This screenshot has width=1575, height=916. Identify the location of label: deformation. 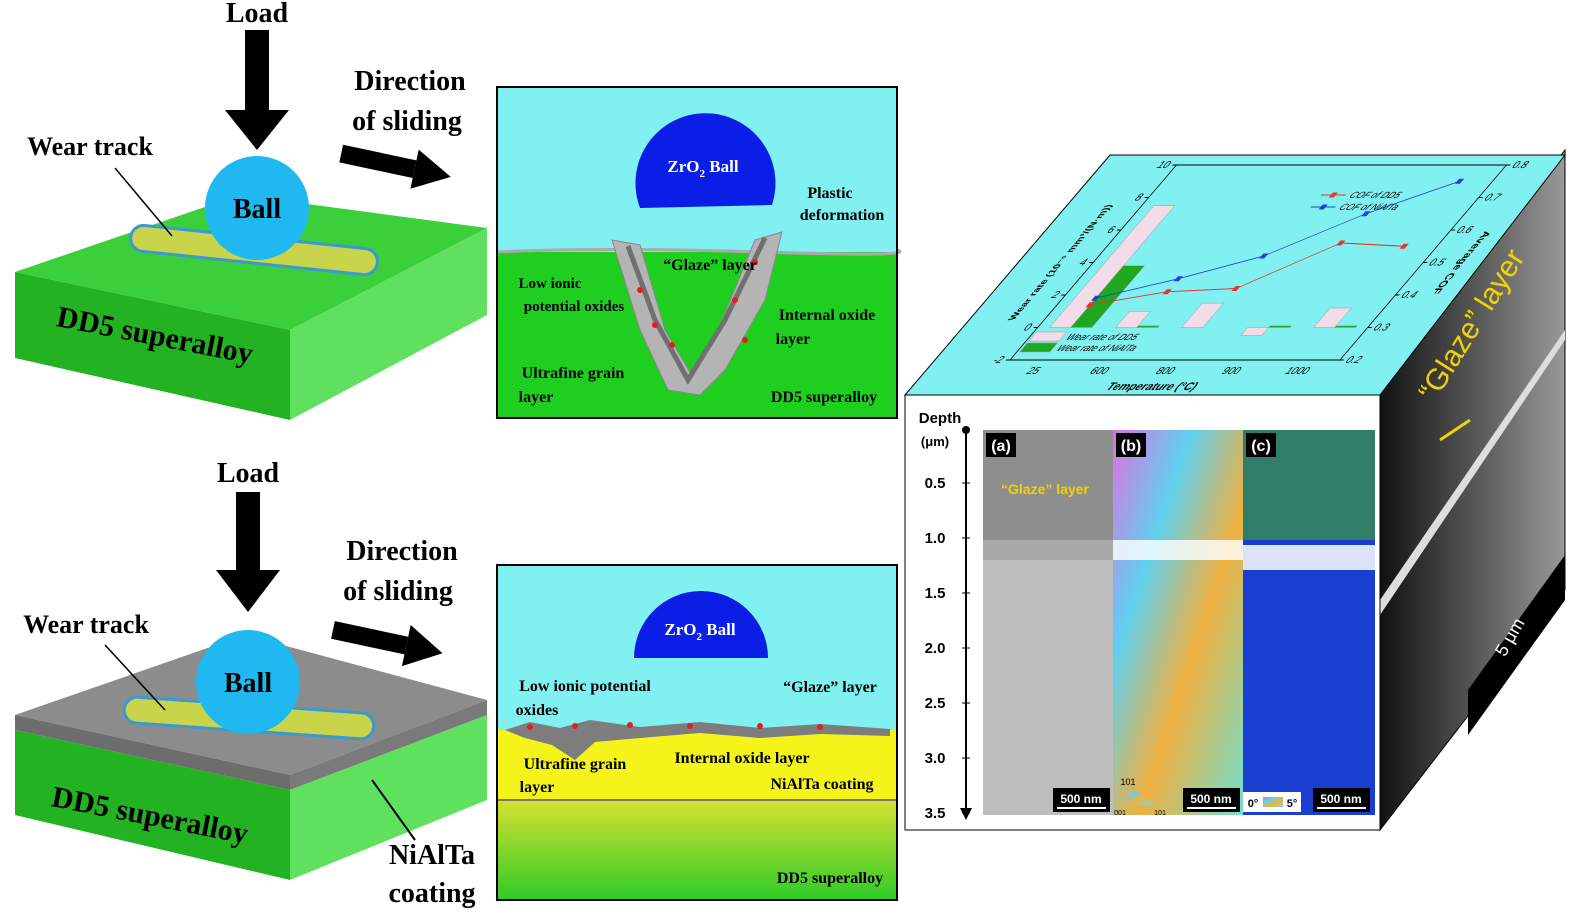
(842, 215).